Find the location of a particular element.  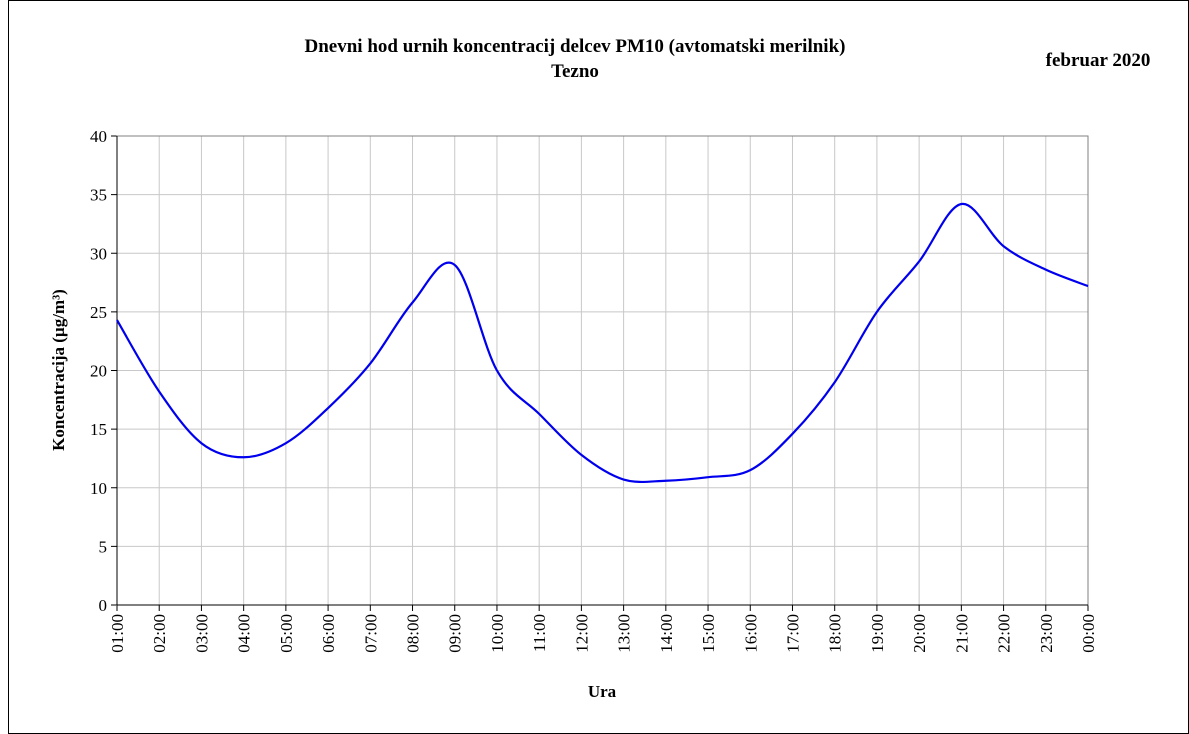

x-tick-label: 04:00 is located at coordinates (244, 633).